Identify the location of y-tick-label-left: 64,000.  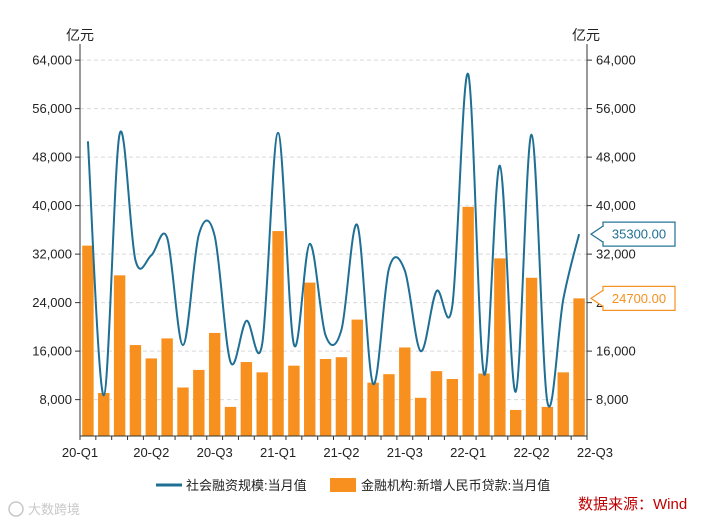
(52, 60).